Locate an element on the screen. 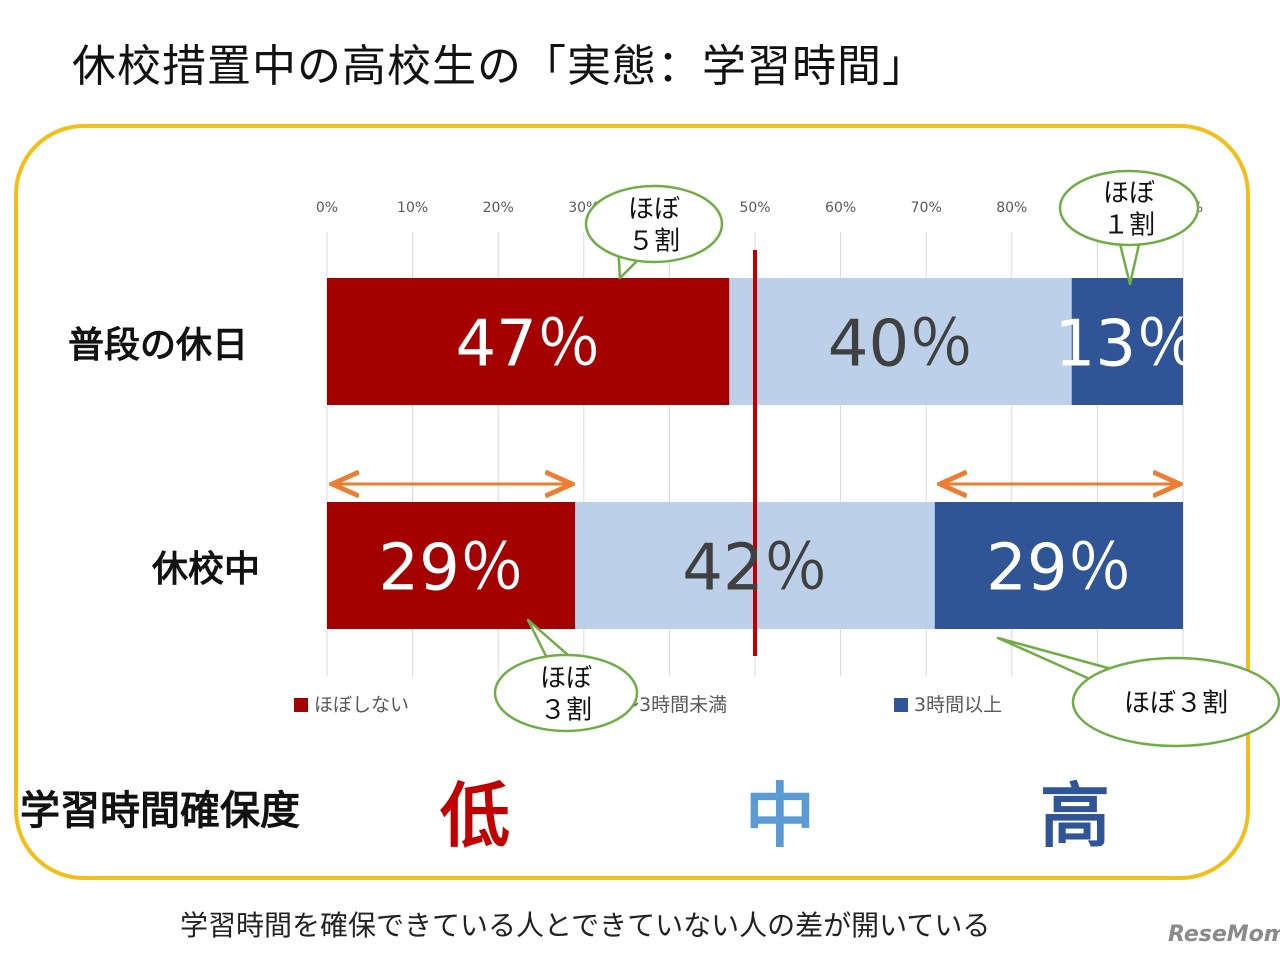  data-label: 42％ is located at coordinates (754, 569).